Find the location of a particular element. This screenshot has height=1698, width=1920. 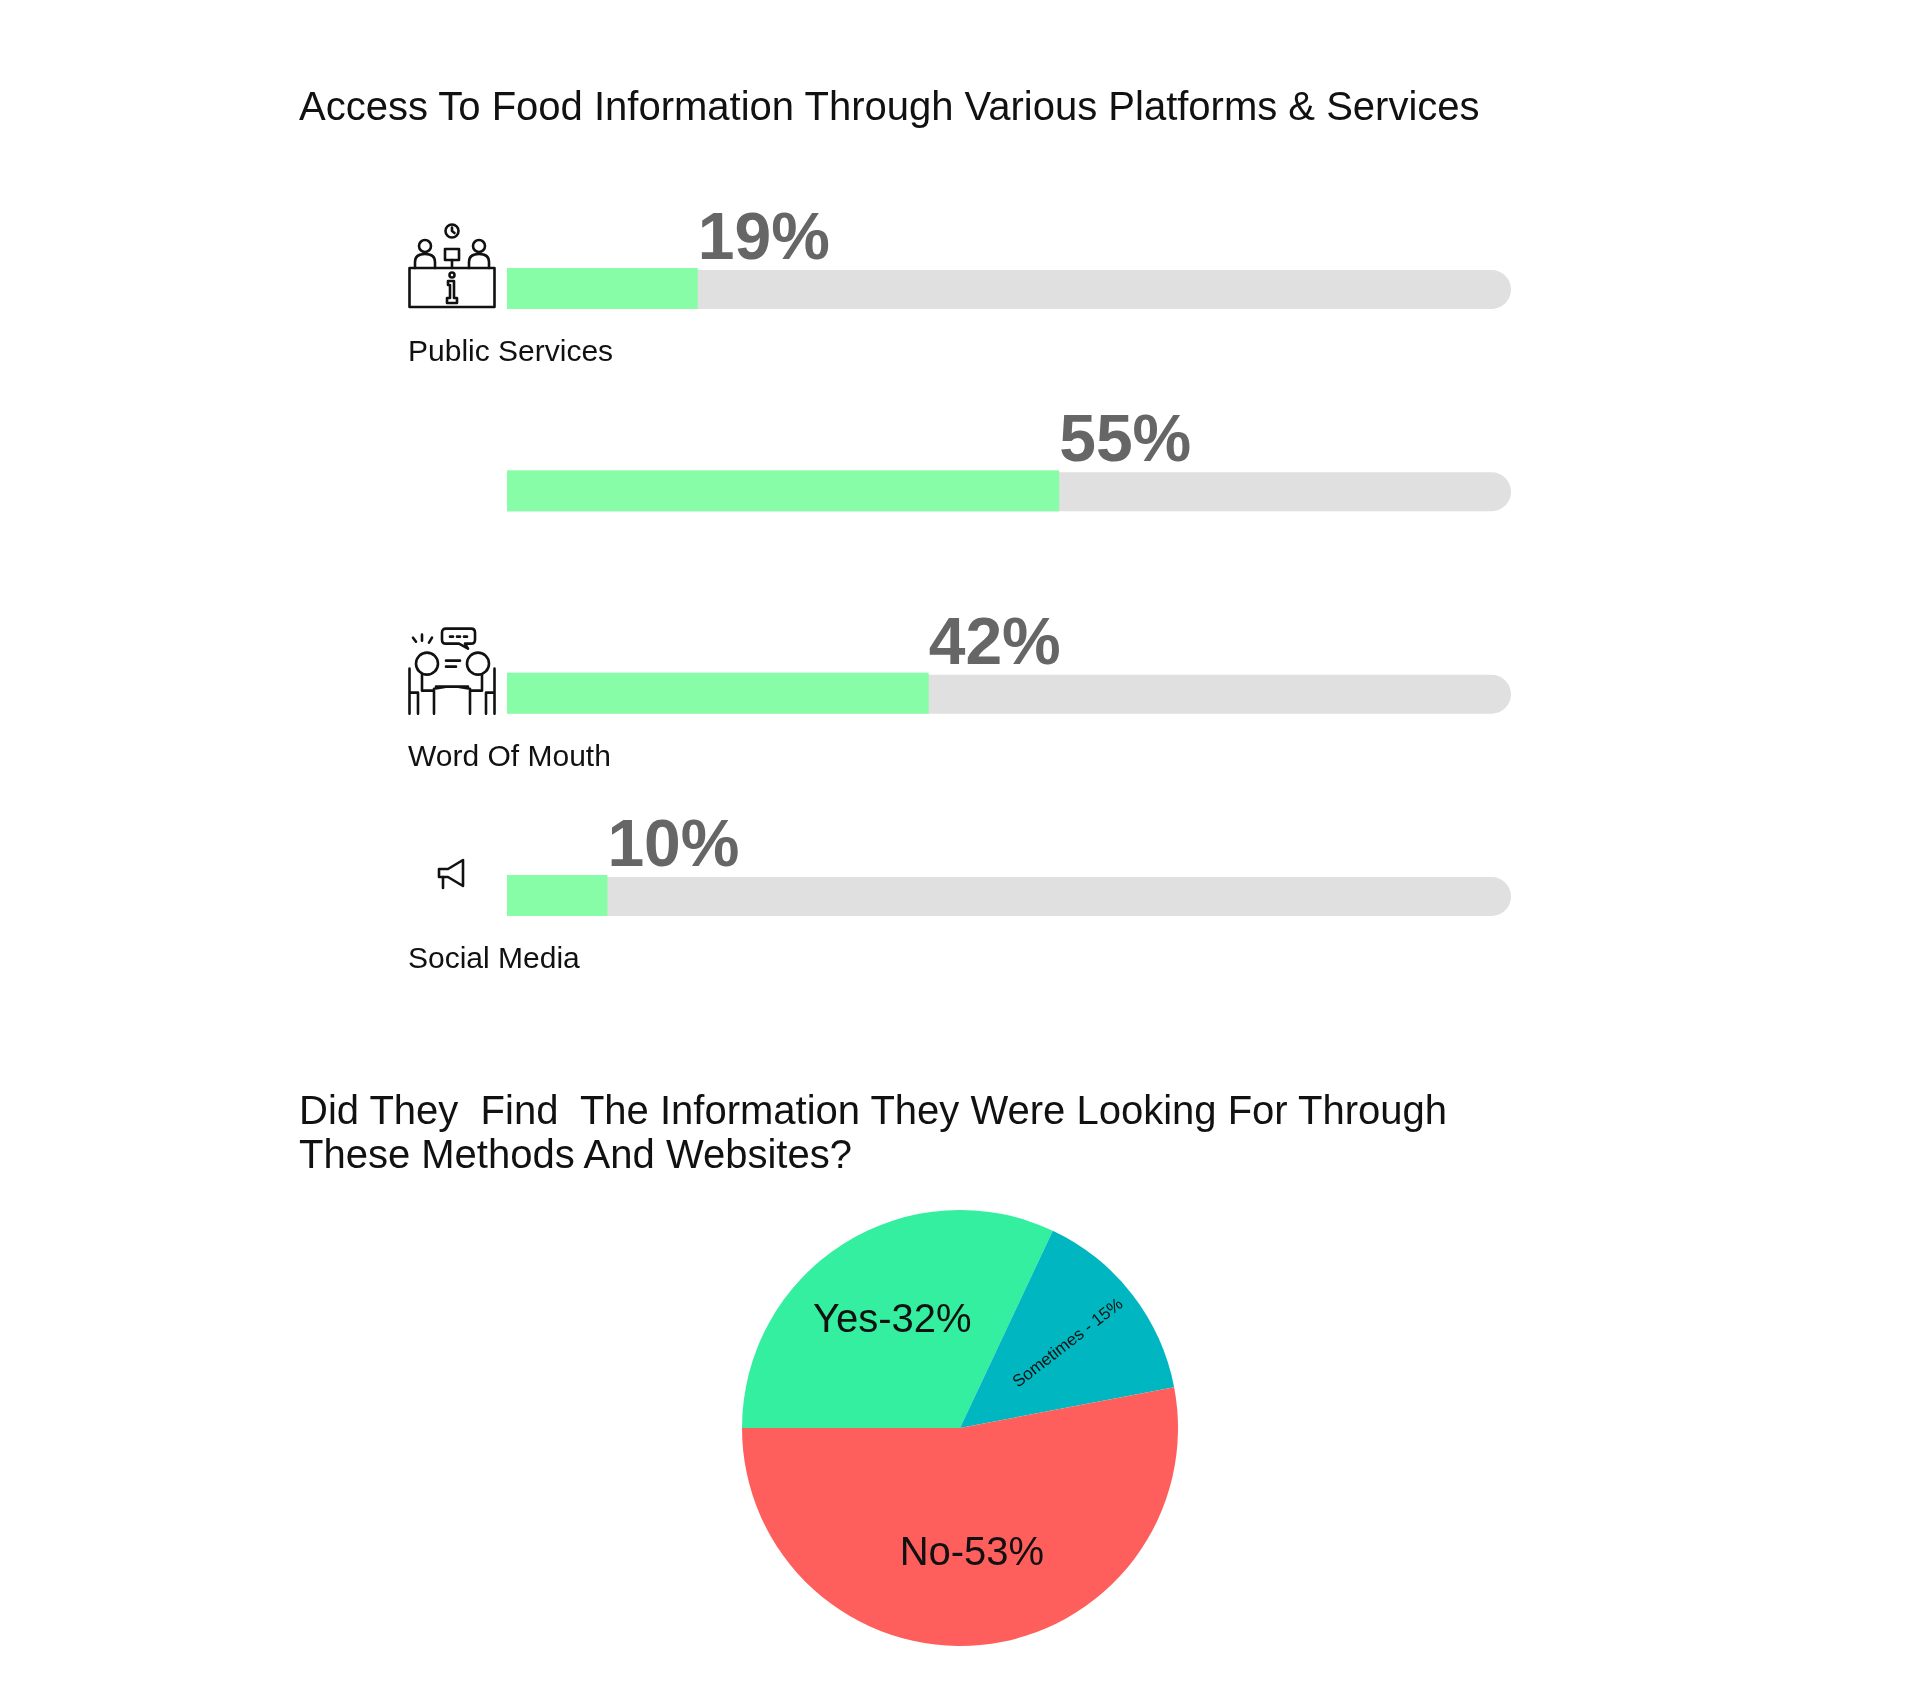

category-label: Social Media is located at coordinates (494, 957).